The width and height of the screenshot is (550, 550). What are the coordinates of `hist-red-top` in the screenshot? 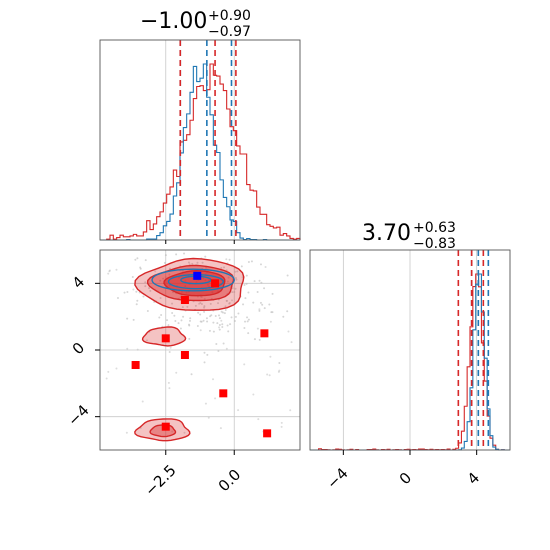 It's located at (200, 152).